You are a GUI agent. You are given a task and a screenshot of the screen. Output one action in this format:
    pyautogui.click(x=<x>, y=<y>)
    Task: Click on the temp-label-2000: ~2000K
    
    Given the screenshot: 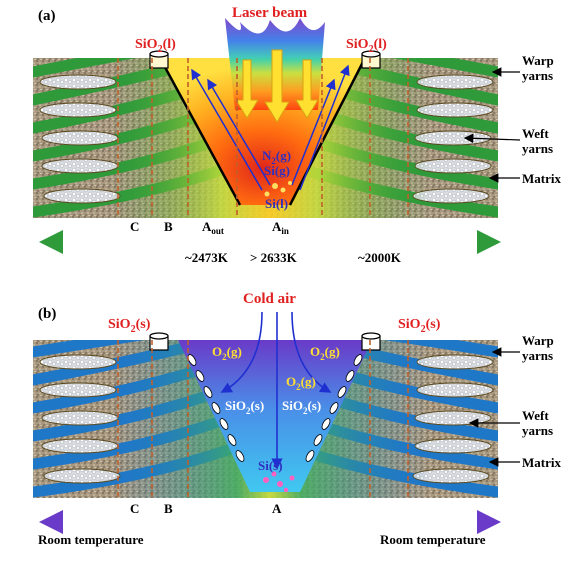 What is the action you would take?
    pyautogui.click(x=380, y=257)
    